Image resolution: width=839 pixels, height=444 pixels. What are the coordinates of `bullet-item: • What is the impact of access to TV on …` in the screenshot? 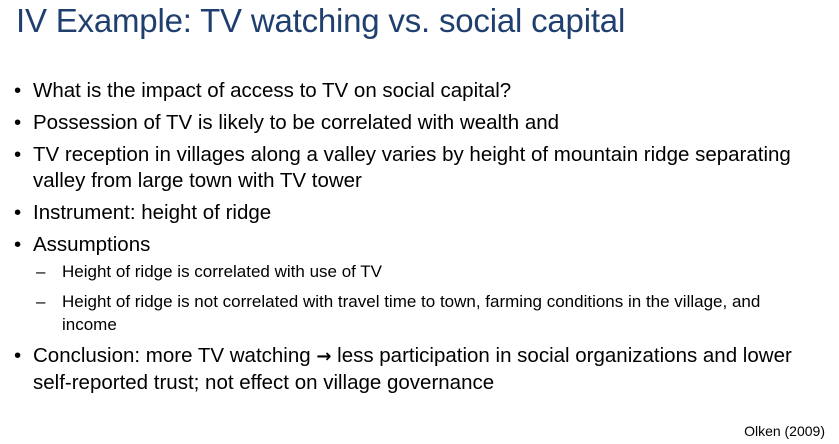 It's located at (412, 91).